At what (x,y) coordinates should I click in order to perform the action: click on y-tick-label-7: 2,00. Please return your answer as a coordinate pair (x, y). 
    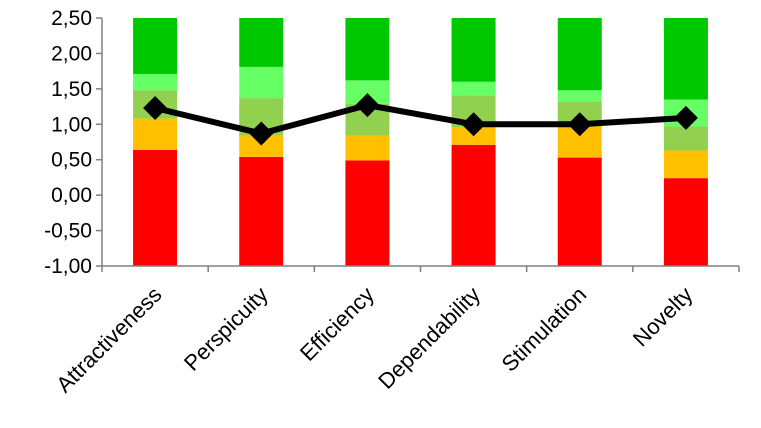
    Looking at the image, I should click on (71, 53).